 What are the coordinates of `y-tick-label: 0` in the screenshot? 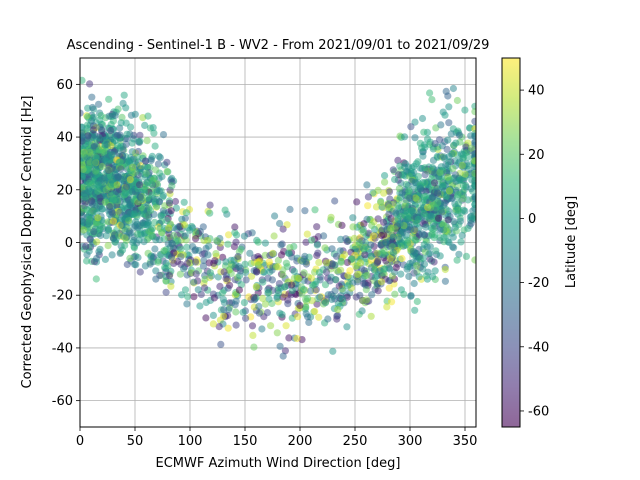 It's located at (69, 243).